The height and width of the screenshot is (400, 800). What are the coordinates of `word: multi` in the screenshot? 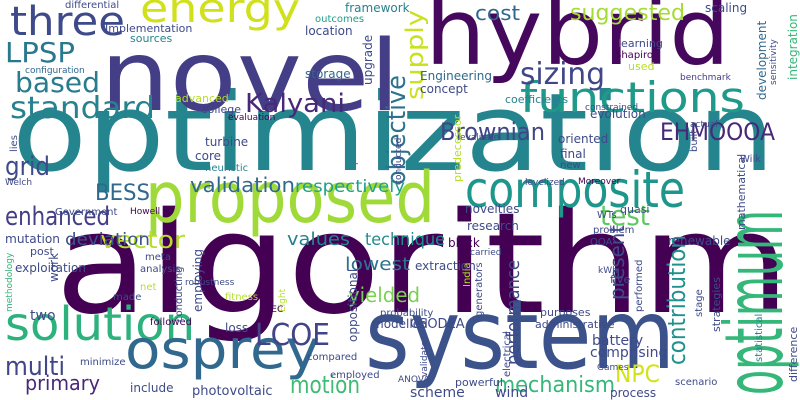 It's located at (35, 367).